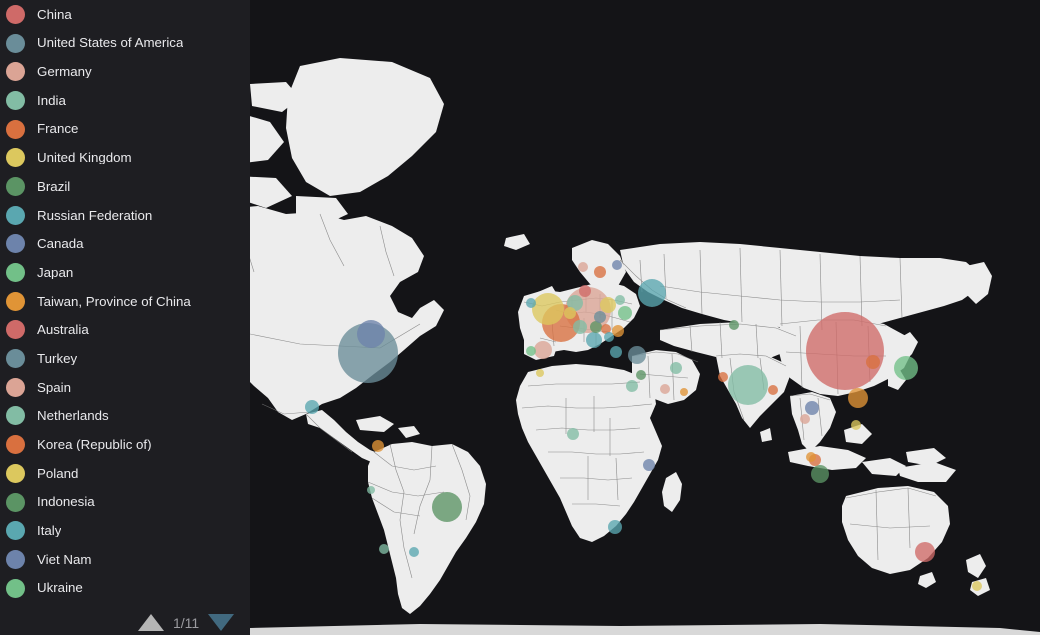 The width and height of the screenshot is (1040, 635). I want to click on legend-item-viet-nam: Viet Nam, so click(125, 559).